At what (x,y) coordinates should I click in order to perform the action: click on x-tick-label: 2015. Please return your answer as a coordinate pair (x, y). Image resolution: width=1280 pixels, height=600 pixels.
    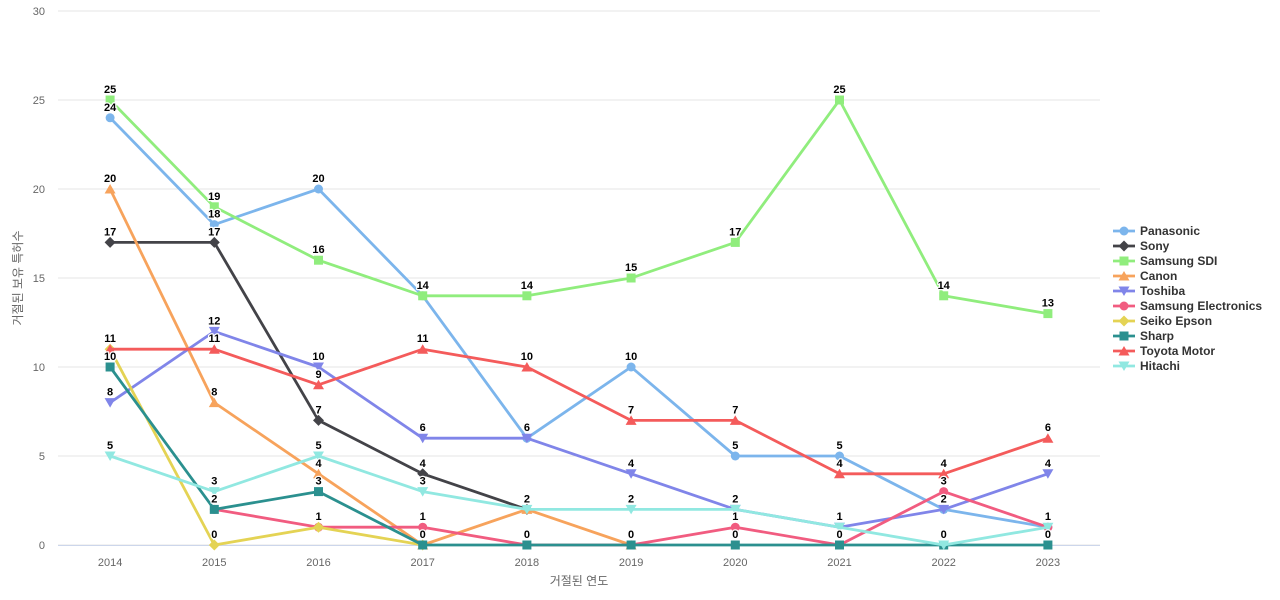
    Looking at the image, I should click on (214, 563).